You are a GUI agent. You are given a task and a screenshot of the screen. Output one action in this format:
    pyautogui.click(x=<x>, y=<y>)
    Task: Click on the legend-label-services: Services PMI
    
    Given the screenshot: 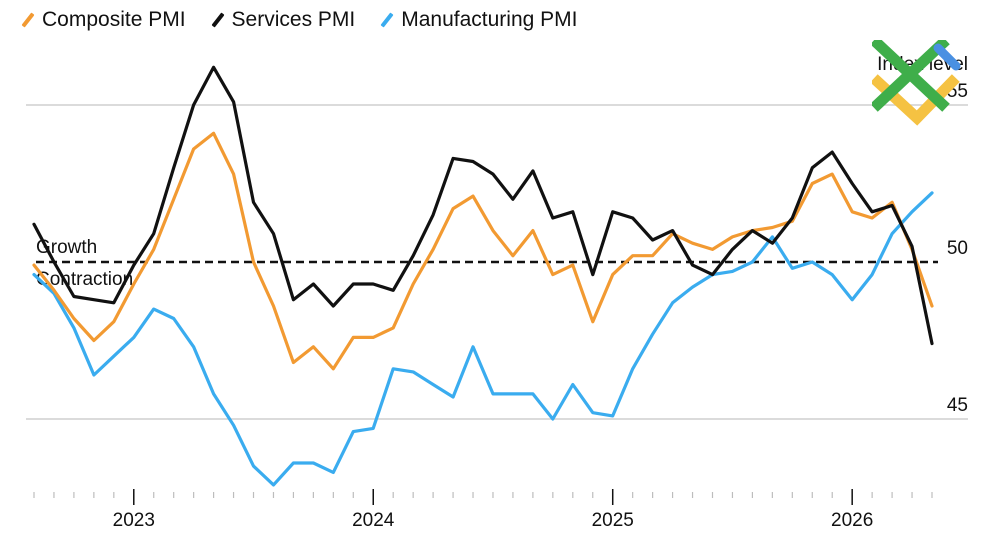 What is the action you would take?
    pyautogui.click(x=293, y=19)
    